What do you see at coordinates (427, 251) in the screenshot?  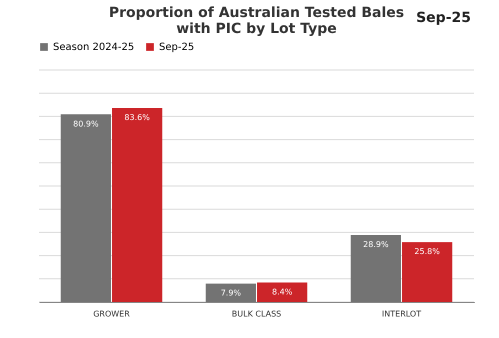 I see `data-label: 25.8%` at bounding box center [427, 251].